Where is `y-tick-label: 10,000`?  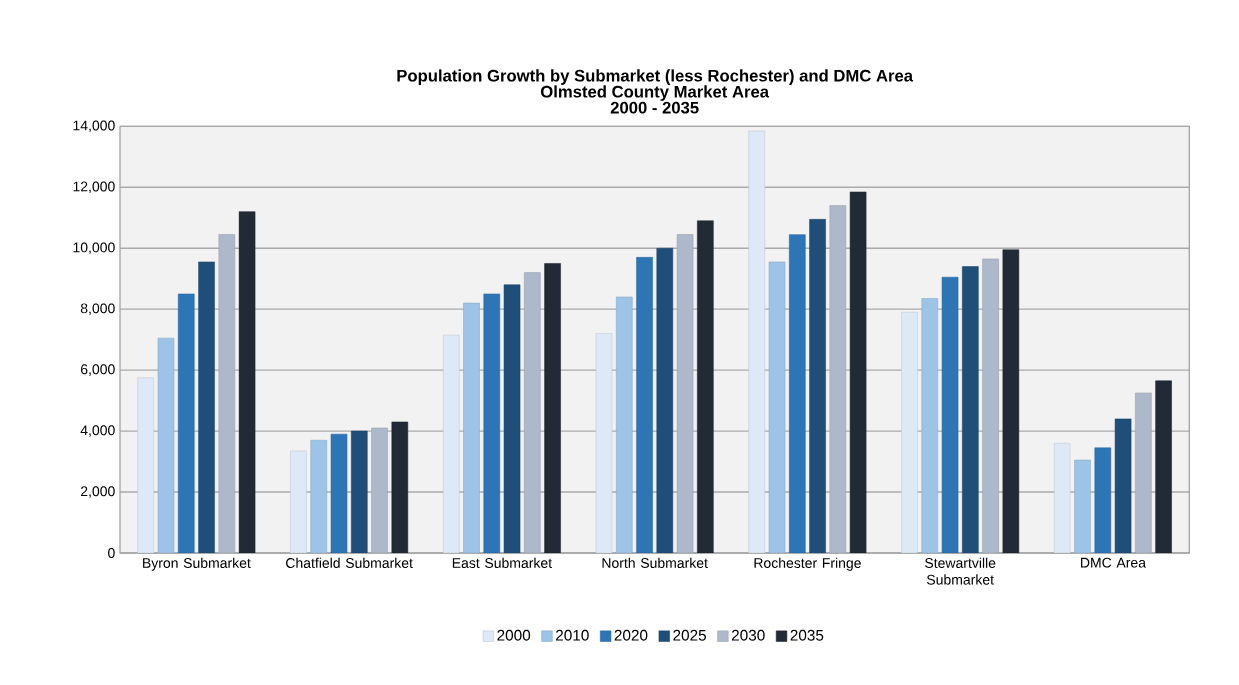
y-tick-label: 10,000 is located at coordinates (94, 248).